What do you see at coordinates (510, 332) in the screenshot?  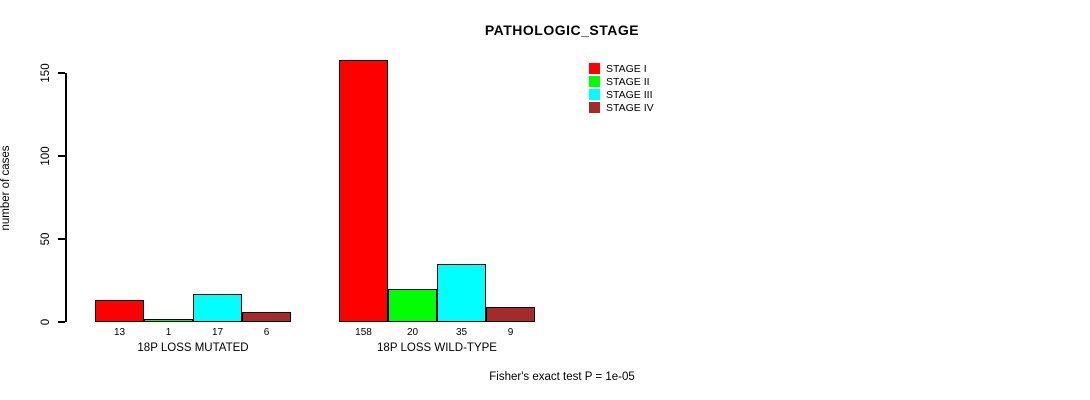 I see `bar-value-label-stage-iv-18p-loss-wild-type: 9` at bounding box center [510, 332].